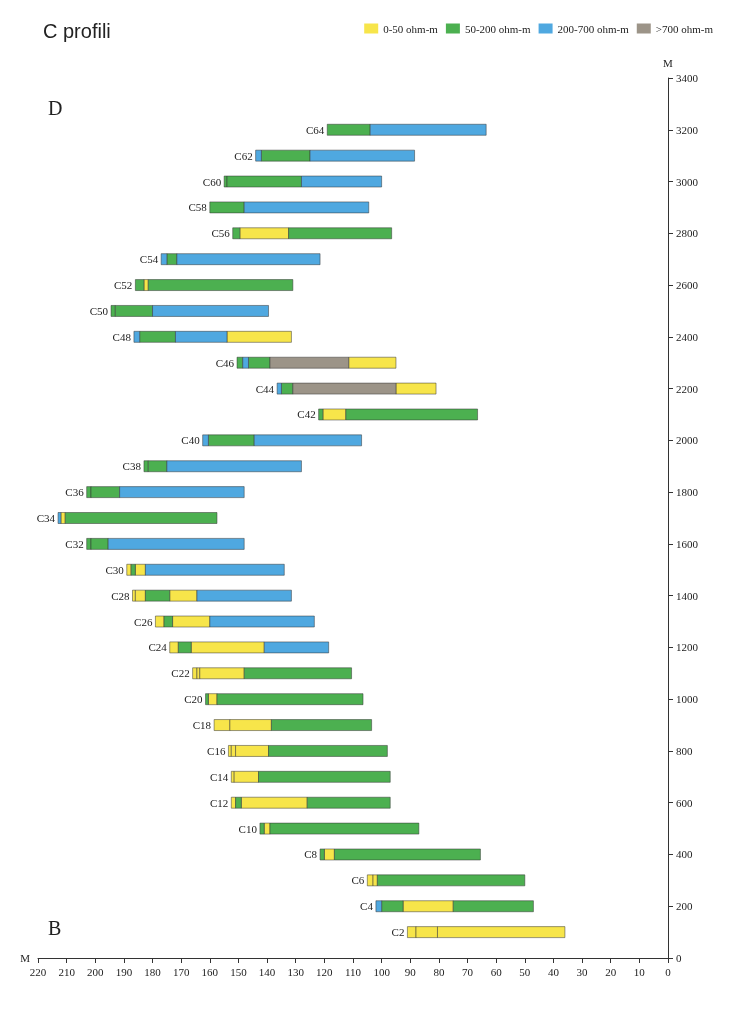 Image resolution: width=740 pixels, height=1020 pixels. What do you see at coordinates (219, 802) in the screenshot?
I see `annotation: C12` at bounding box center [219, 802].